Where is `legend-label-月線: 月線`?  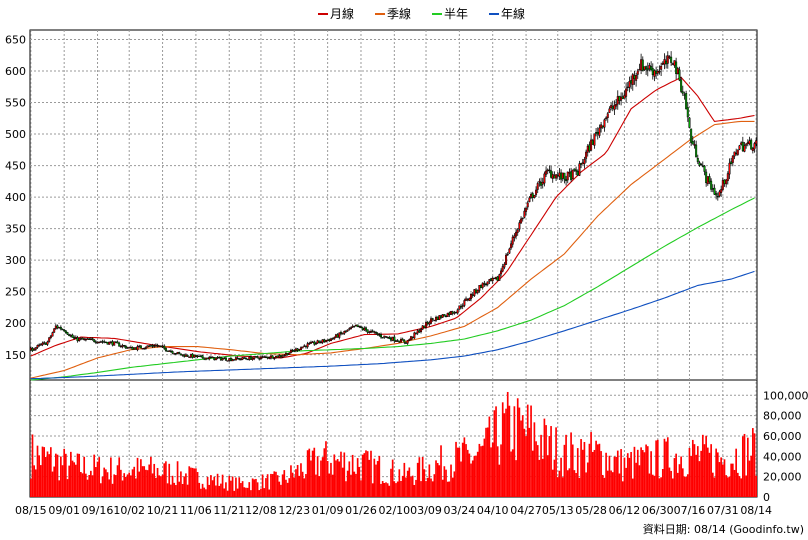 legend-label-月線: 月線 is located at coordinates (342, 13).